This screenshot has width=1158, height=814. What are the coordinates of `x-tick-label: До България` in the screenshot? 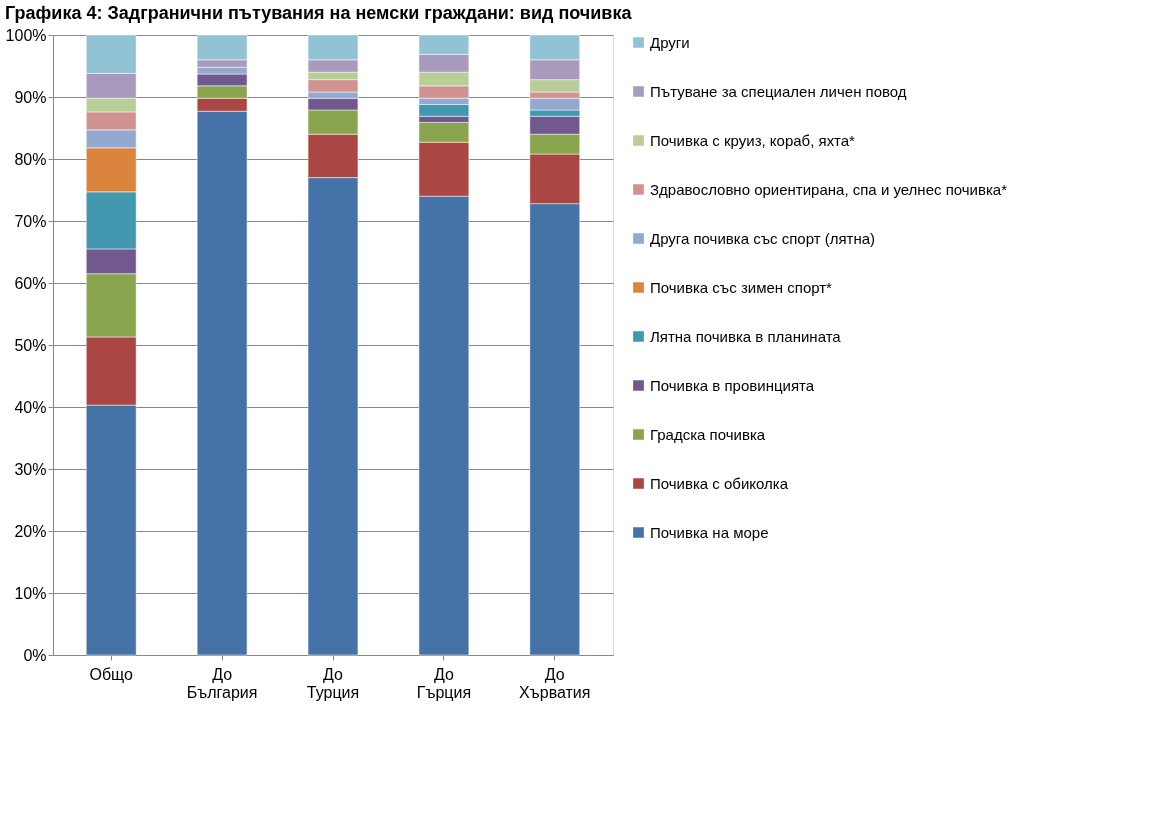 It's located at (222, 683).